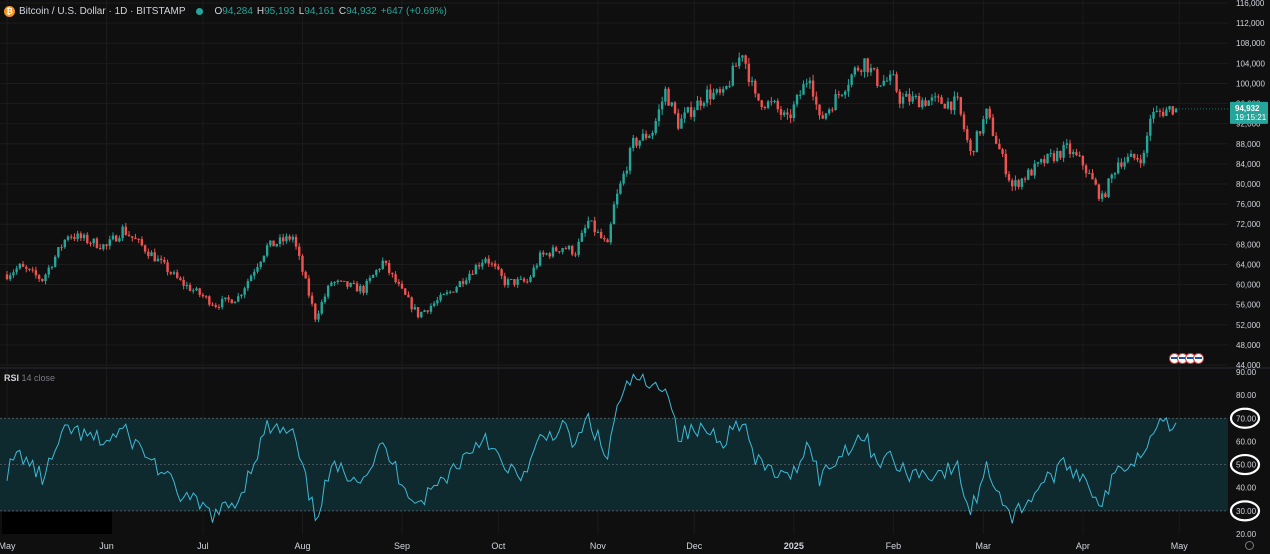 This screenshot has height=554, width=1270. I want to click on price-axis-label: 88,000, so click(1248, 144).